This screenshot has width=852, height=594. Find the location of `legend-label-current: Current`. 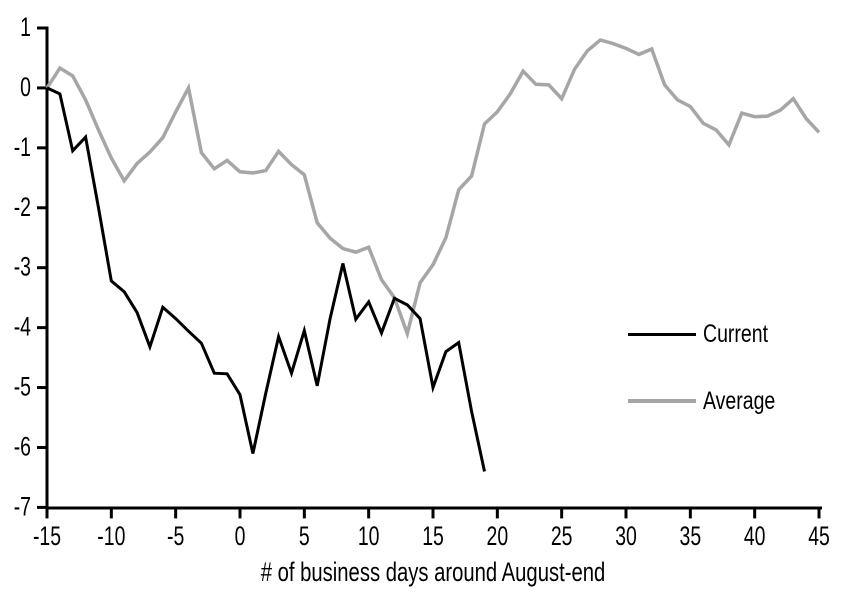

legend-label-current: Current is located at coordinates (736, 334).